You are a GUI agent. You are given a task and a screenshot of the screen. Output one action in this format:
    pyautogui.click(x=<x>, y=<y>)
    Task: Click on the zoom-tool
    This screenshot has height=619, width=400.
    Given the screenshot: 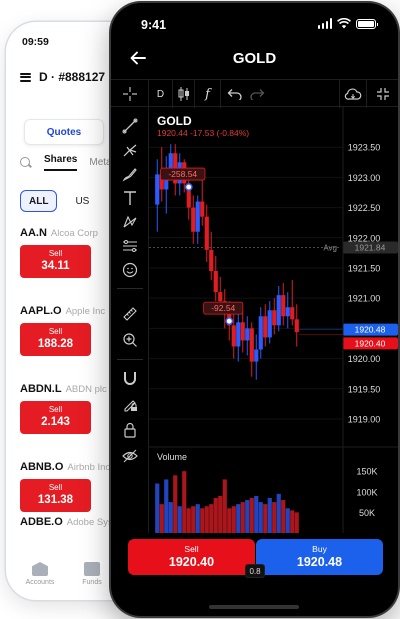 What is the action you would take?
    pyautogui.click(x=130, y=340)
    